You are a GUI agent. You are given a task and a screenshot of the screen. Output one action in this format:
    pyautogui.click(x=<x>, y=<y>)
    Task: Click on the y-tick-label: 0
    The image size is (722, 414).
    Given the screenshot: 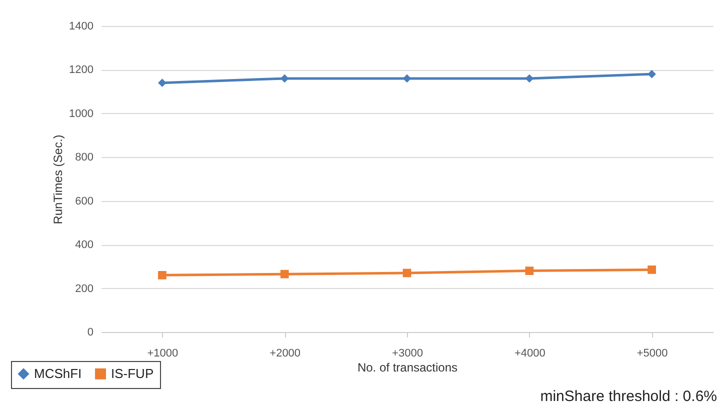 What is the action you would take?
    pyautogui.click(x=90, y=332)
    